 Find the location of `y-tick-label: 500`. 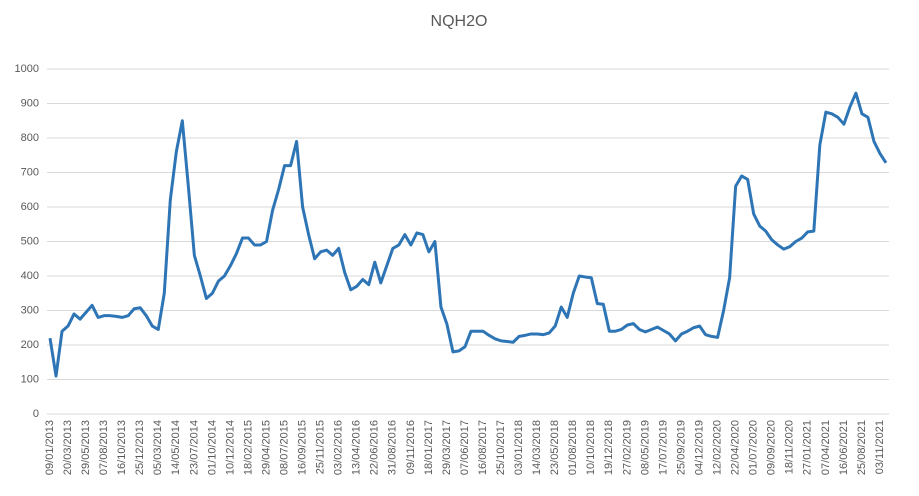

y-tick-label: 500 is located at coordinates (30, 241).